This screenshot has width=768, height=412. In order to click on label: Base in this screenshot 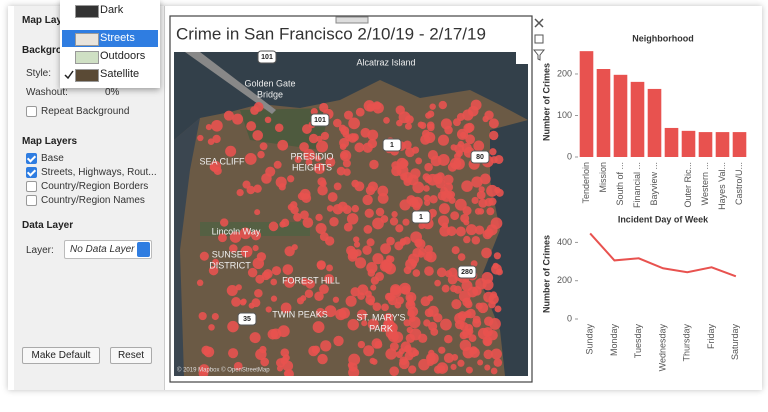, I will do `click(52, 158)`.